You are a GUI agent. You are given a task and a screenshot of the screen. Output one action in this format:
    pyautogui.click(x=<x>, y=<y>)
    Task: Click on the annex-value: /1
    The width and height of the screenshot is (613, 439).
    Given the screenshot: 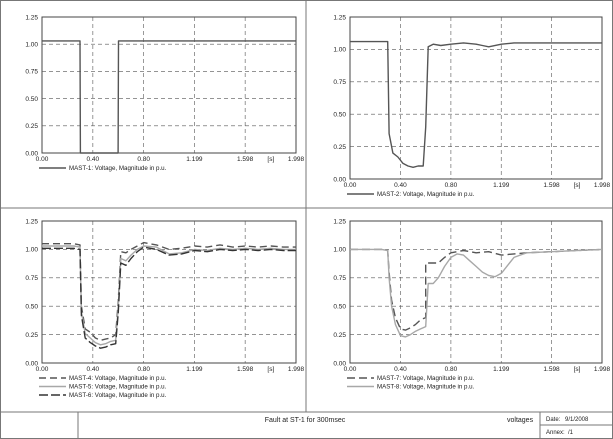 What is the action you would take?
    pyautogui.click(x=571, y=433)
    